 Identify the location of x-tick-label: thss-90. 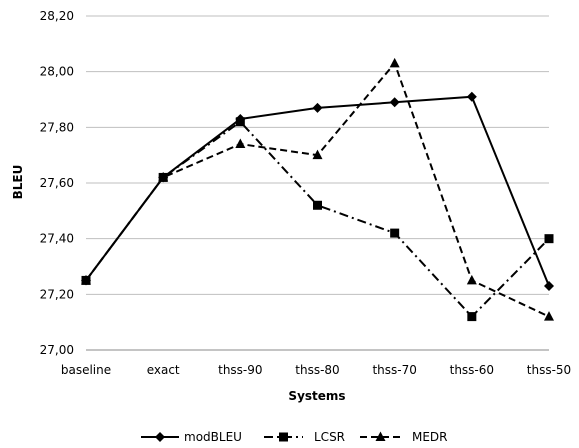
(240, 370).